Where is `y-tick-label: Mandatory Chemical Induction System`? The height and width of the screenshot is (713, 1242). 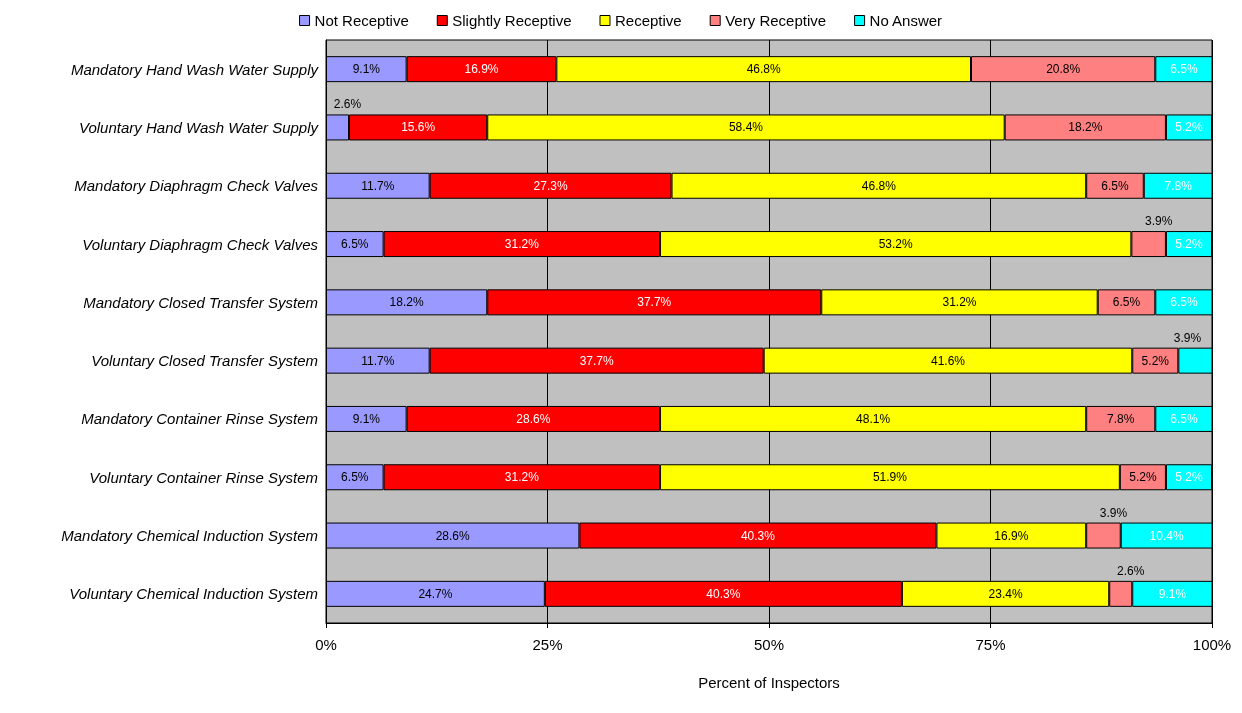 y-tick-label: Mandatory Chemical Induction System is located at coordinates (189, 536).